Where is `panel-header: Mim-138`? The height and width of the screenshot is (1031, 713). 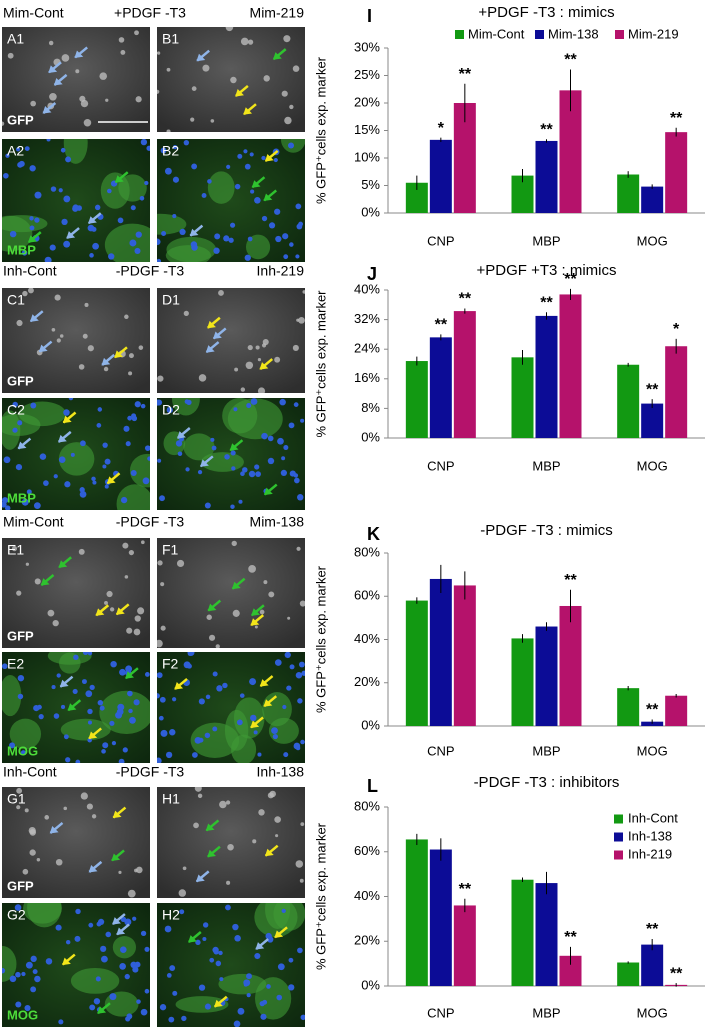 panel-header: Mim-138 is located at coordinates (277, 522).